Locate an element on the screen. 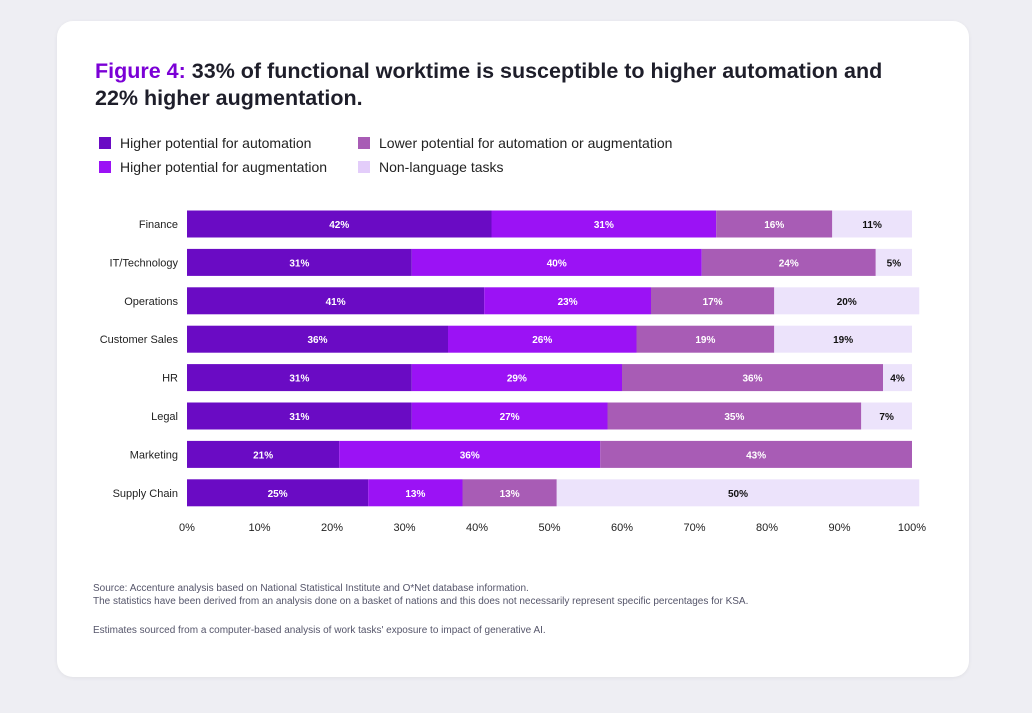 The image size is (1032, 713). bar-hr-non-language-tasks is located at coordinates (897, 378).